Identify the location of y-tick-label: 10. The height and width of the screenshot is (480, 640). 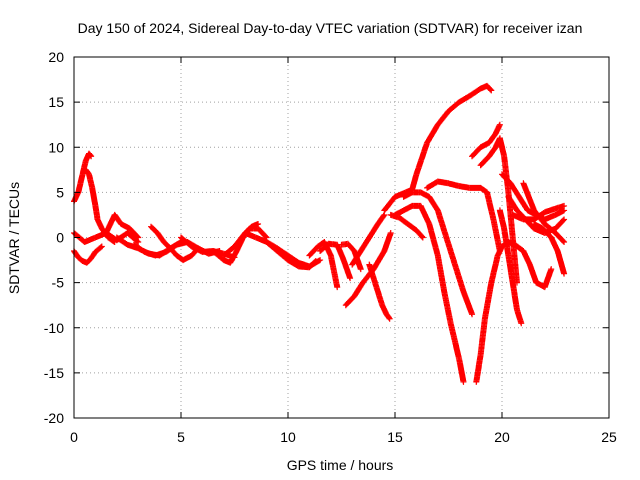
(56, 147).